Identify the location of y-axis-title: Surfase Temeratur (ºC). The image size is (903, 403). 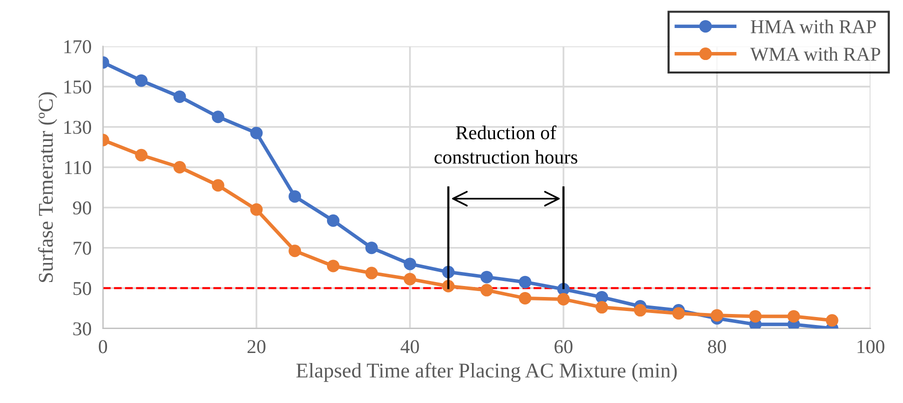
(48, 187).